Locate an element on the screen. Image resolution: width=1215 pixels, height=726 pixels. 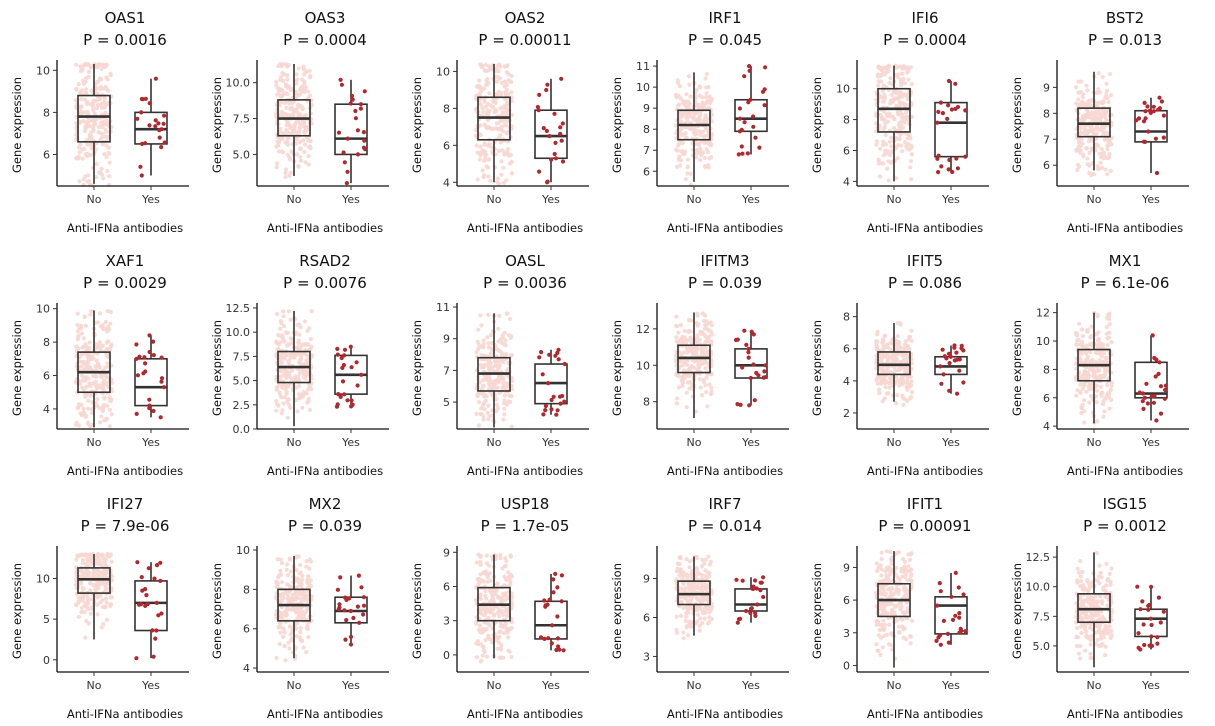
x-axis-label: Anti-IFNa antibodies is located at coordinates (525, 471).